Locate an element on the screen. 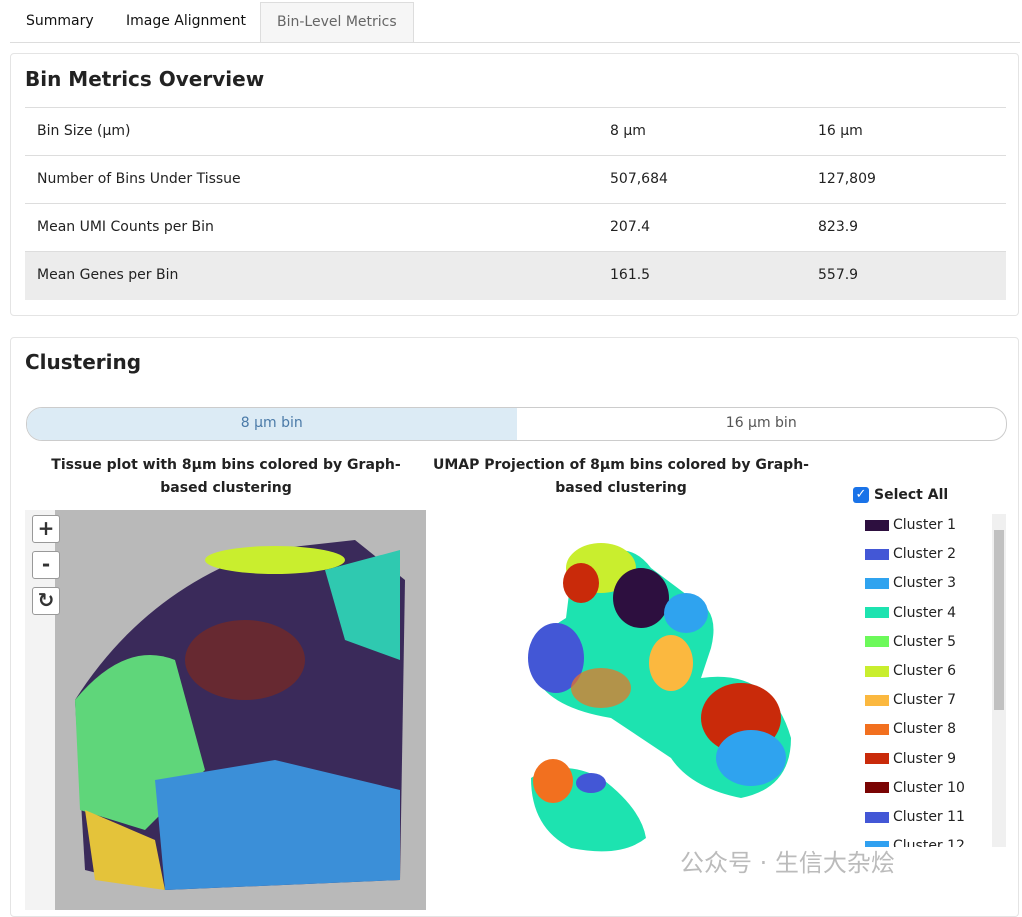 This screenshot has width=1022, height=917. cluster-label: Cluster 12 is located at coordinates (929, 842).